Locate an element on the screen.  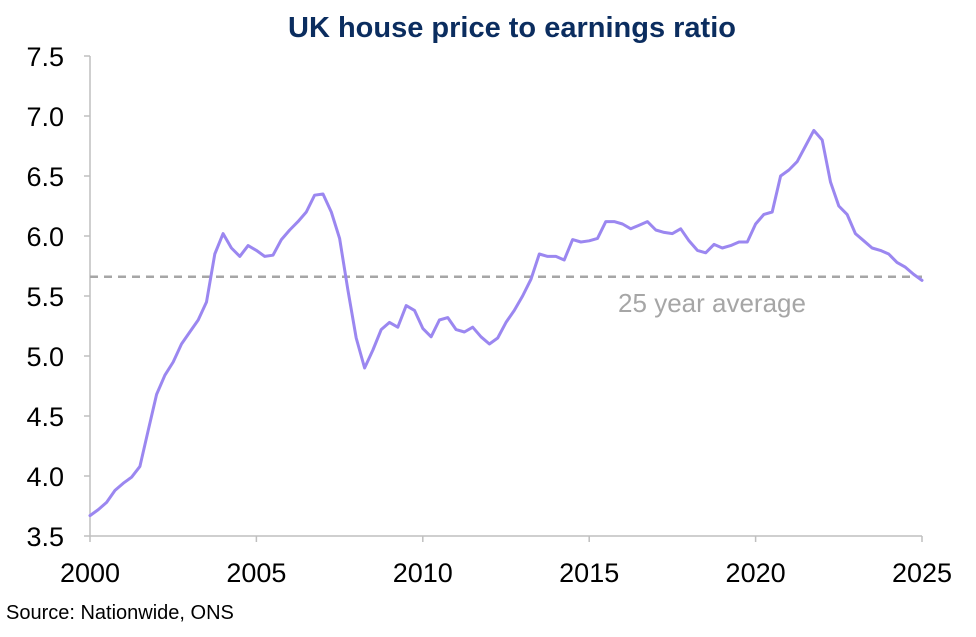
source-note: Source: Nationwide, ONS is located at coordinates (120, 613).